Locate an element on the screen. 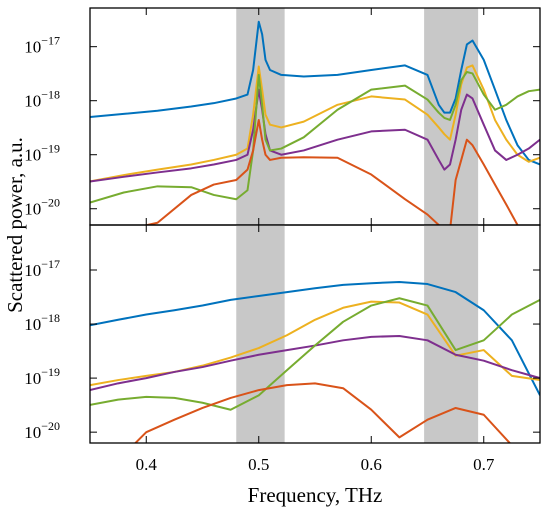  x-axis-label: Frequency, THz is located at coordinates (315, 495).